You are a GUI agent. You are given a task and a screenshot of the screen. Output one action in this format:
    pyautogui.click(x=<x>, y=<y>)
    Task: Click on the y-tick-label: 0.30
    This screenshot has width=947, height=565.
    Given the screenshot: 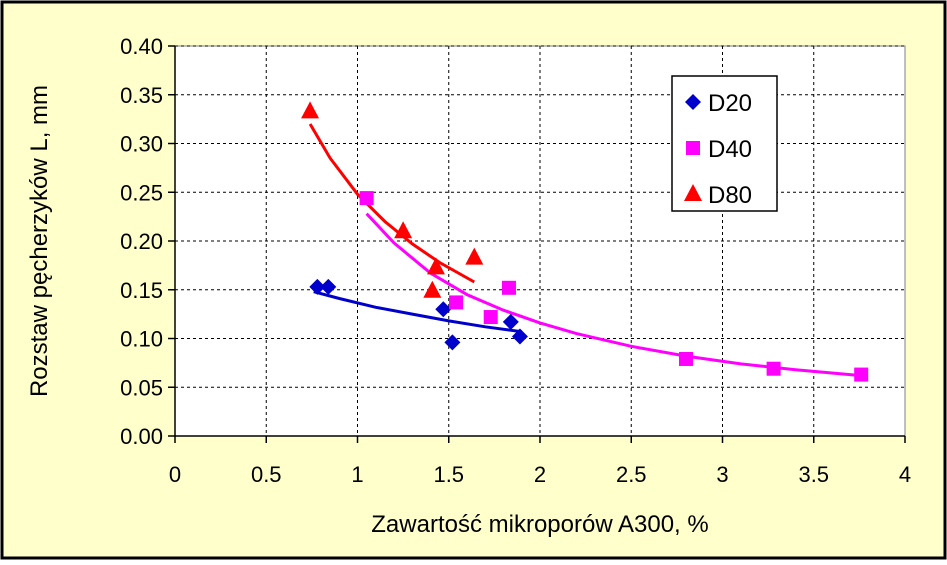 What is the action you would take?
    pyautogui.click(x=141, y=144)
    